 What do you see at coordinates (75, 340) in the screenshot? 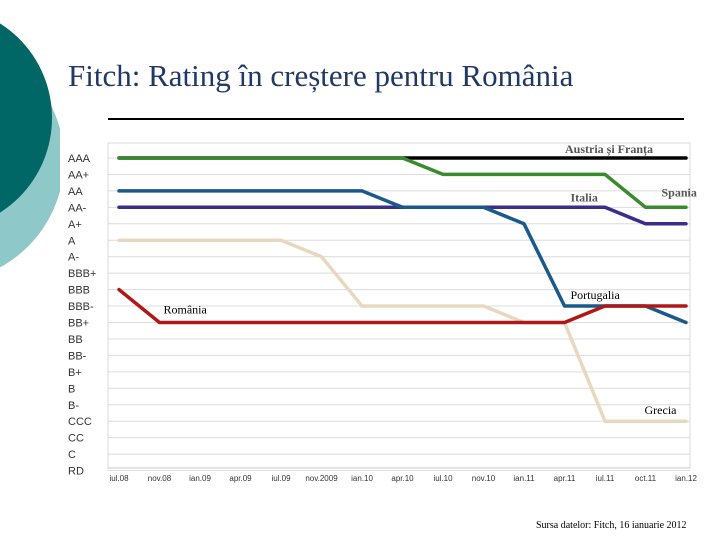
I see `y-tick-label: BB` at bounding box center [75, 340].